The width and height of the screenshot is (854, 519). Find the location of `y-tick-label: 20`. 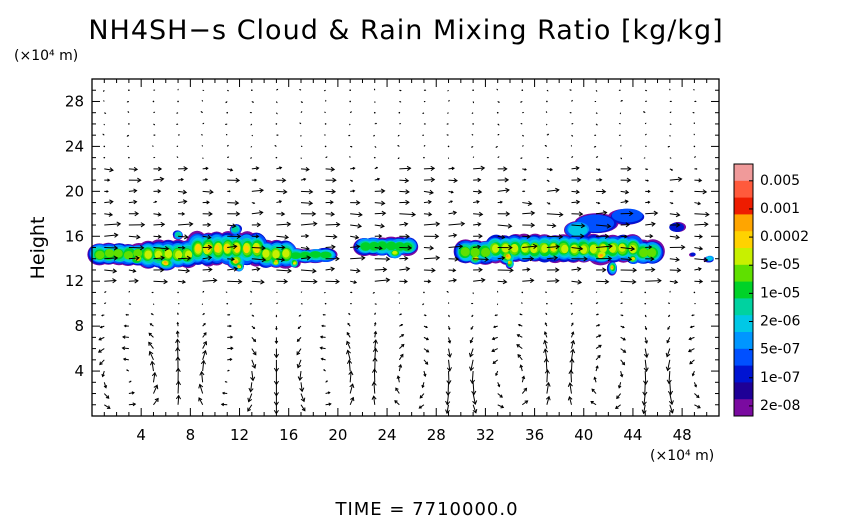

y-tick-label: 20 is located at coordinates (74, 191).